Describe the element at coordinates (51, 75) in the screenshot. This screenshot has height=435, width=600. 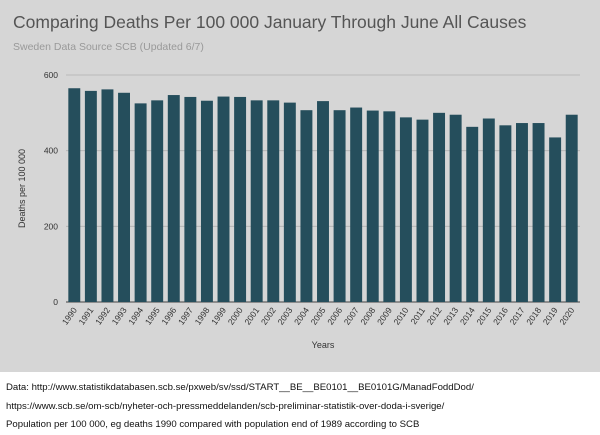
I see `y-tick-label: 600` at that location.